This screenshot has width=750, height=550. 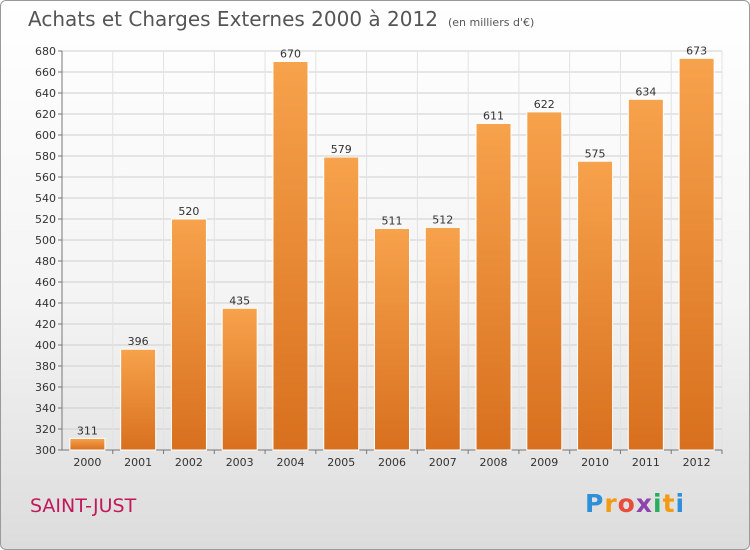 I want to click on bar-2003, so click(x=239, y=379).